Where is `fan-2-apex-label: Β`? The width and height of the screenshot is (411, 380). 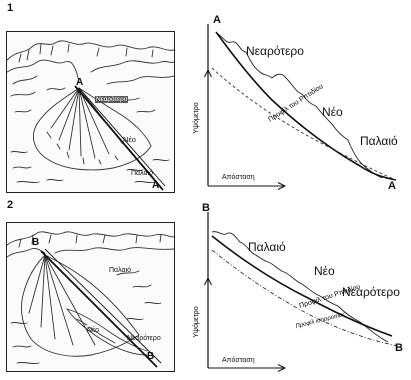
fan-2-apex-label: Β is located at coordinates (36, 242).